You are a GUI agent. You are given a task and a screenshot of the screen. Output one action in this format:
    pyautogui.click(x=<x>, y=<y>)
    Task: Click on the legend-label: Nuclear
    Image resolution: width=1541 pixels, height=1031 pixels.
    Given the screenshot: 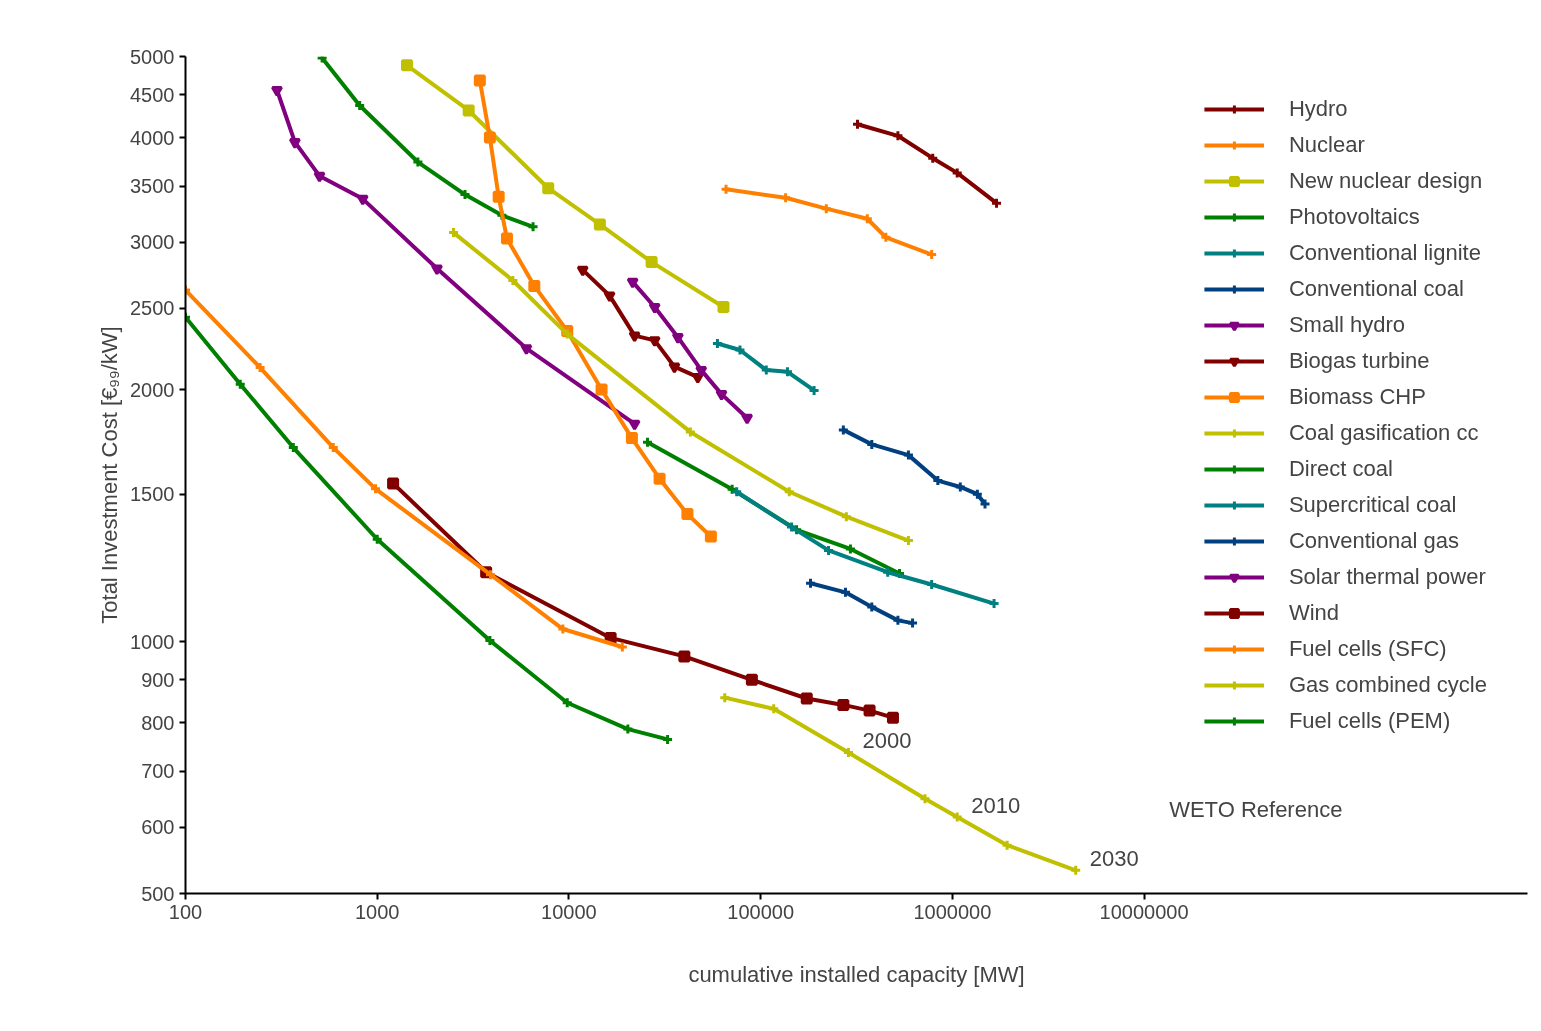 What is the action you would take?
    pyautogui.click(x=1326, y=145)
    